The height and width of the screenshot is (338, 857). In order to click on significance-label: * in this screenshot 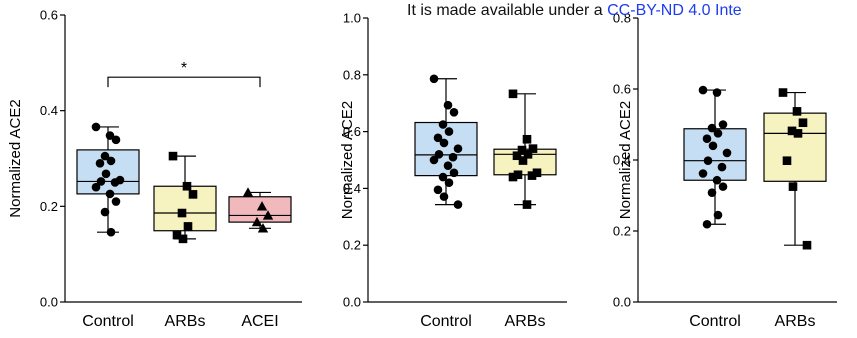, I will do `click(184, 68)`.